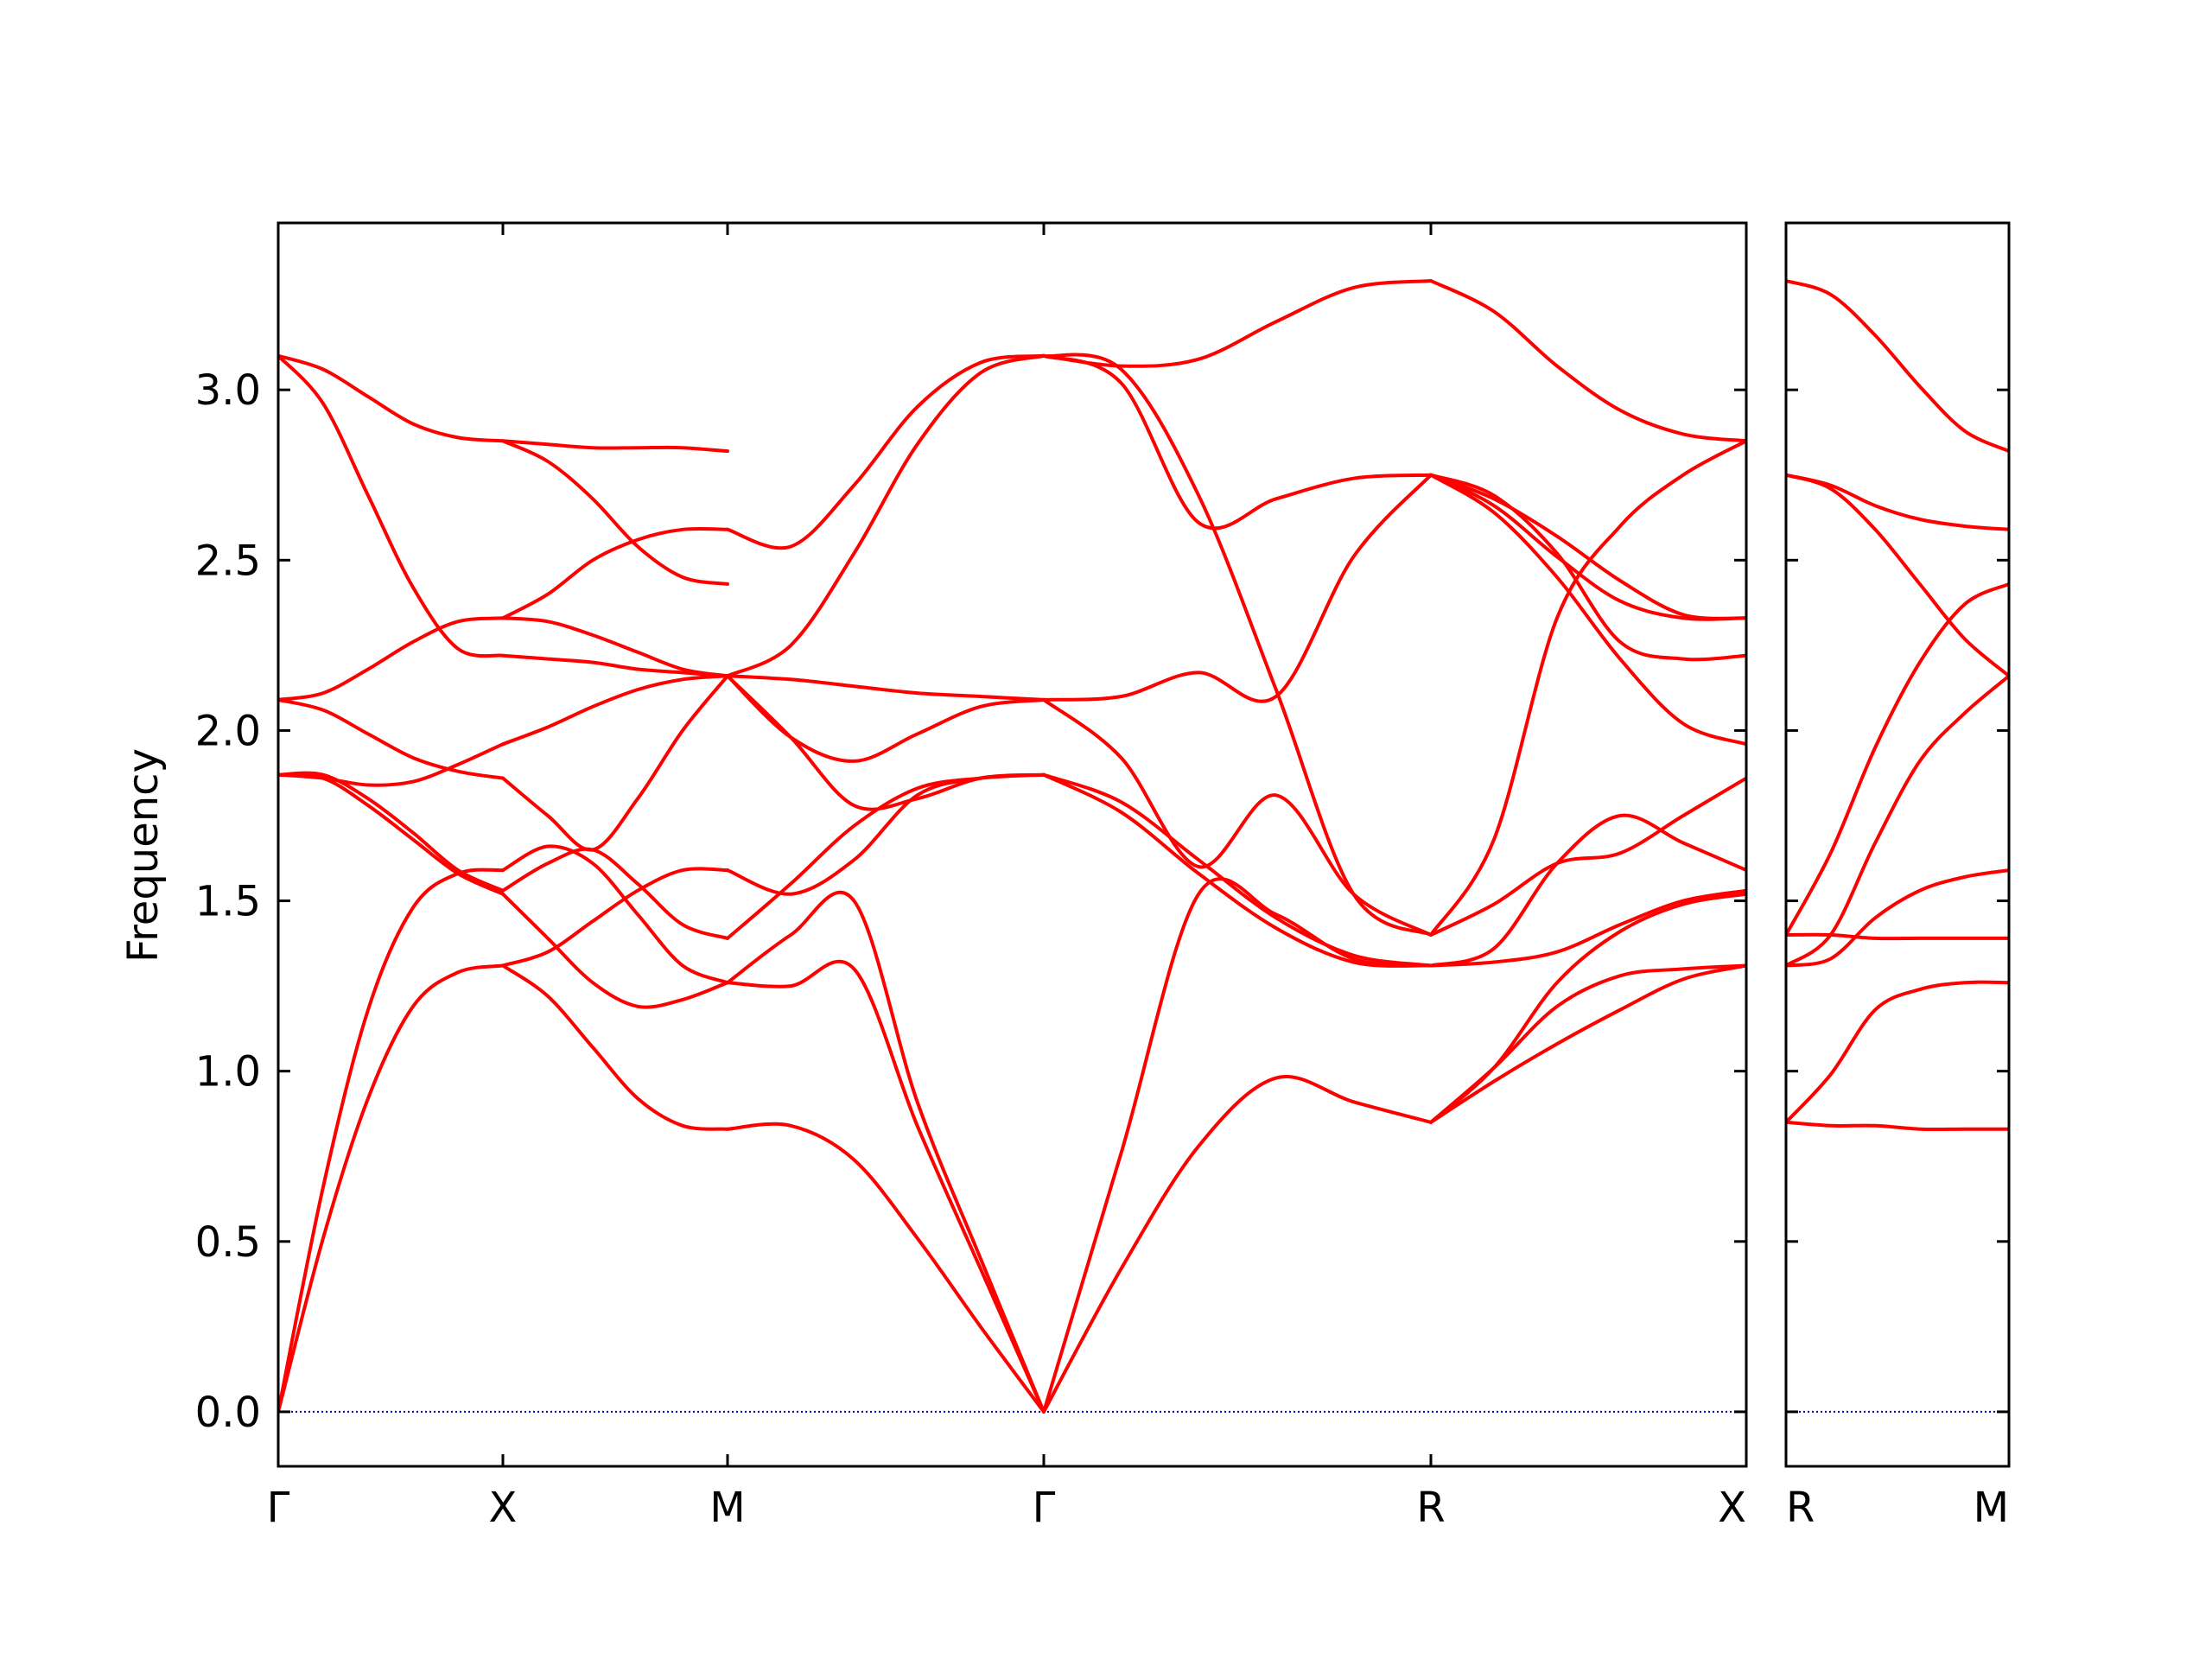 Image resolution: width=2212 pixels, height=1659 pixels. I want to click on band-line-M-Γ-9, so click(886, 515).